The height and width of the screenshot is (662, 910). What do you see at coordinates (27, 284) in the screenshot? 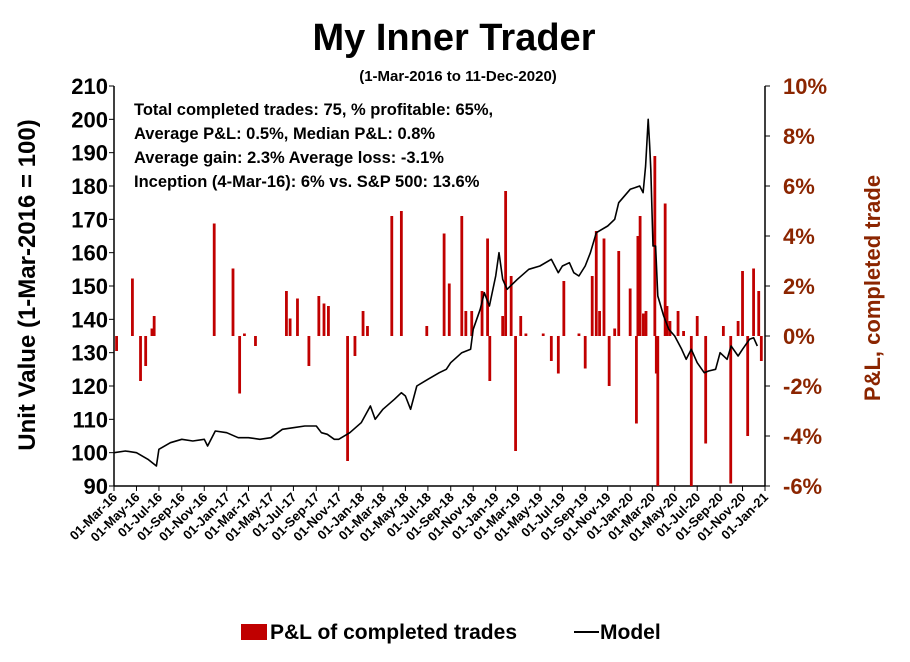
I see `left-axis-label: Unit Value (1-Mar-2016 = 100)` at bounding box center [27, 284].